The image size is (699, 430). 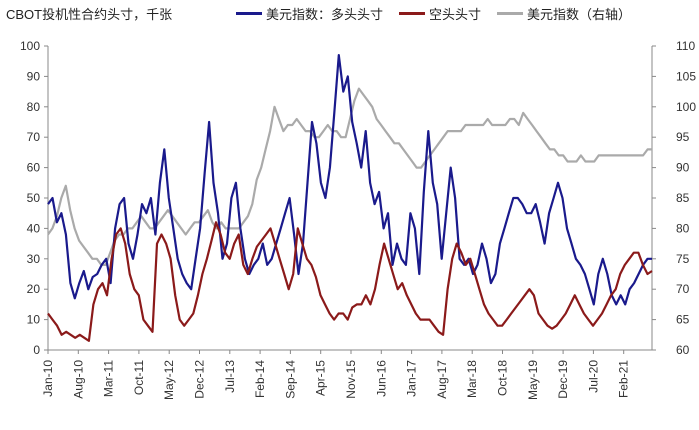 I want to click on x-tick-label: May-12, so click(x=169, y=380).